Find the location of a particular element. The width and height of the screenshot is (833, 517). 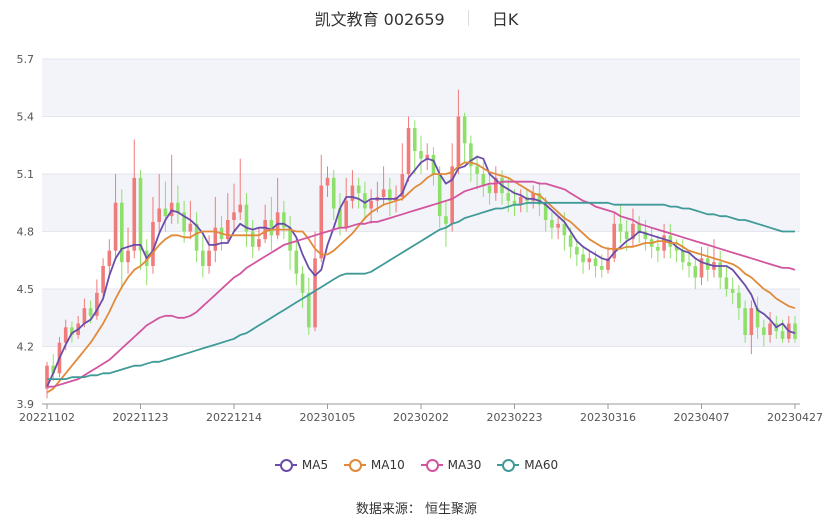

legend-label-ma30: MA30 is located at coordinates (464, 465).